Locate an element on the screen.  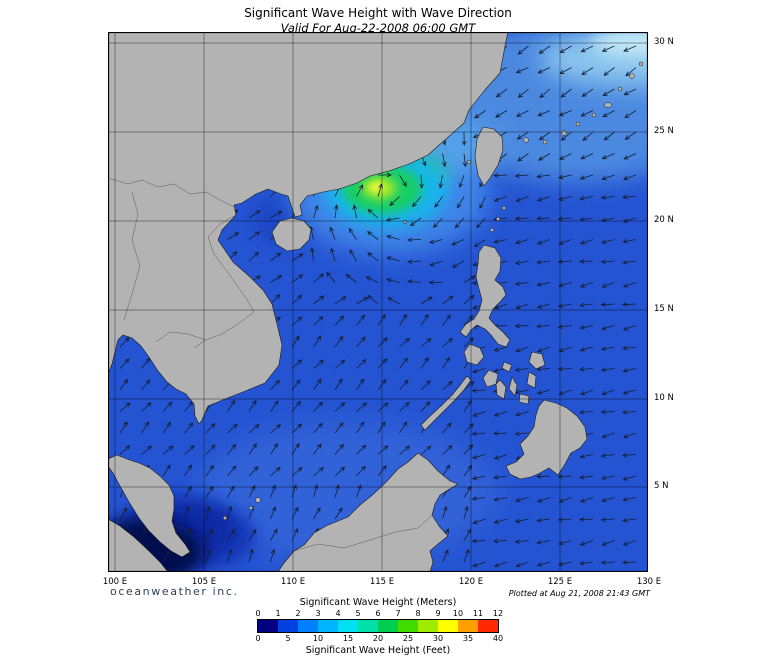
land-luzon is located at coordinates (485, 296).